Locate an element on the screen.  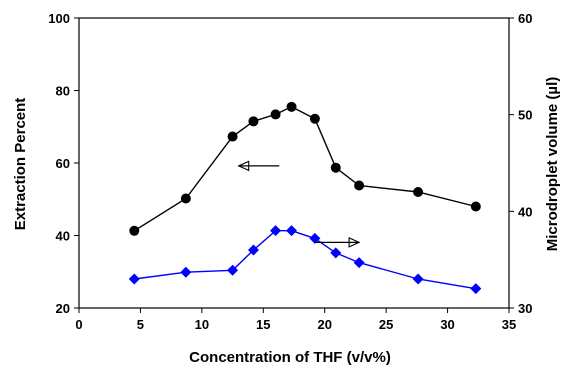
y-tick-label: 80 is located at coordinates (63, 91).